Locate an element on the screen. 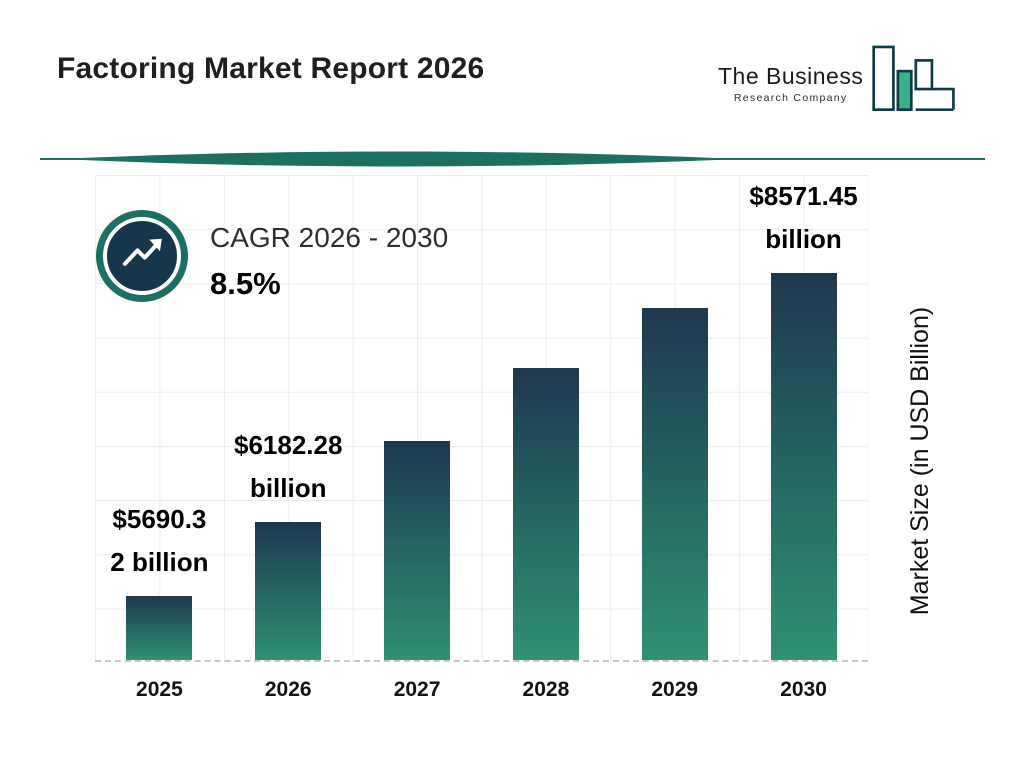 The width and height of the screenshot is (1024, 768). x-axis-label-2027: 2027 is located at coordinates (417, 689).